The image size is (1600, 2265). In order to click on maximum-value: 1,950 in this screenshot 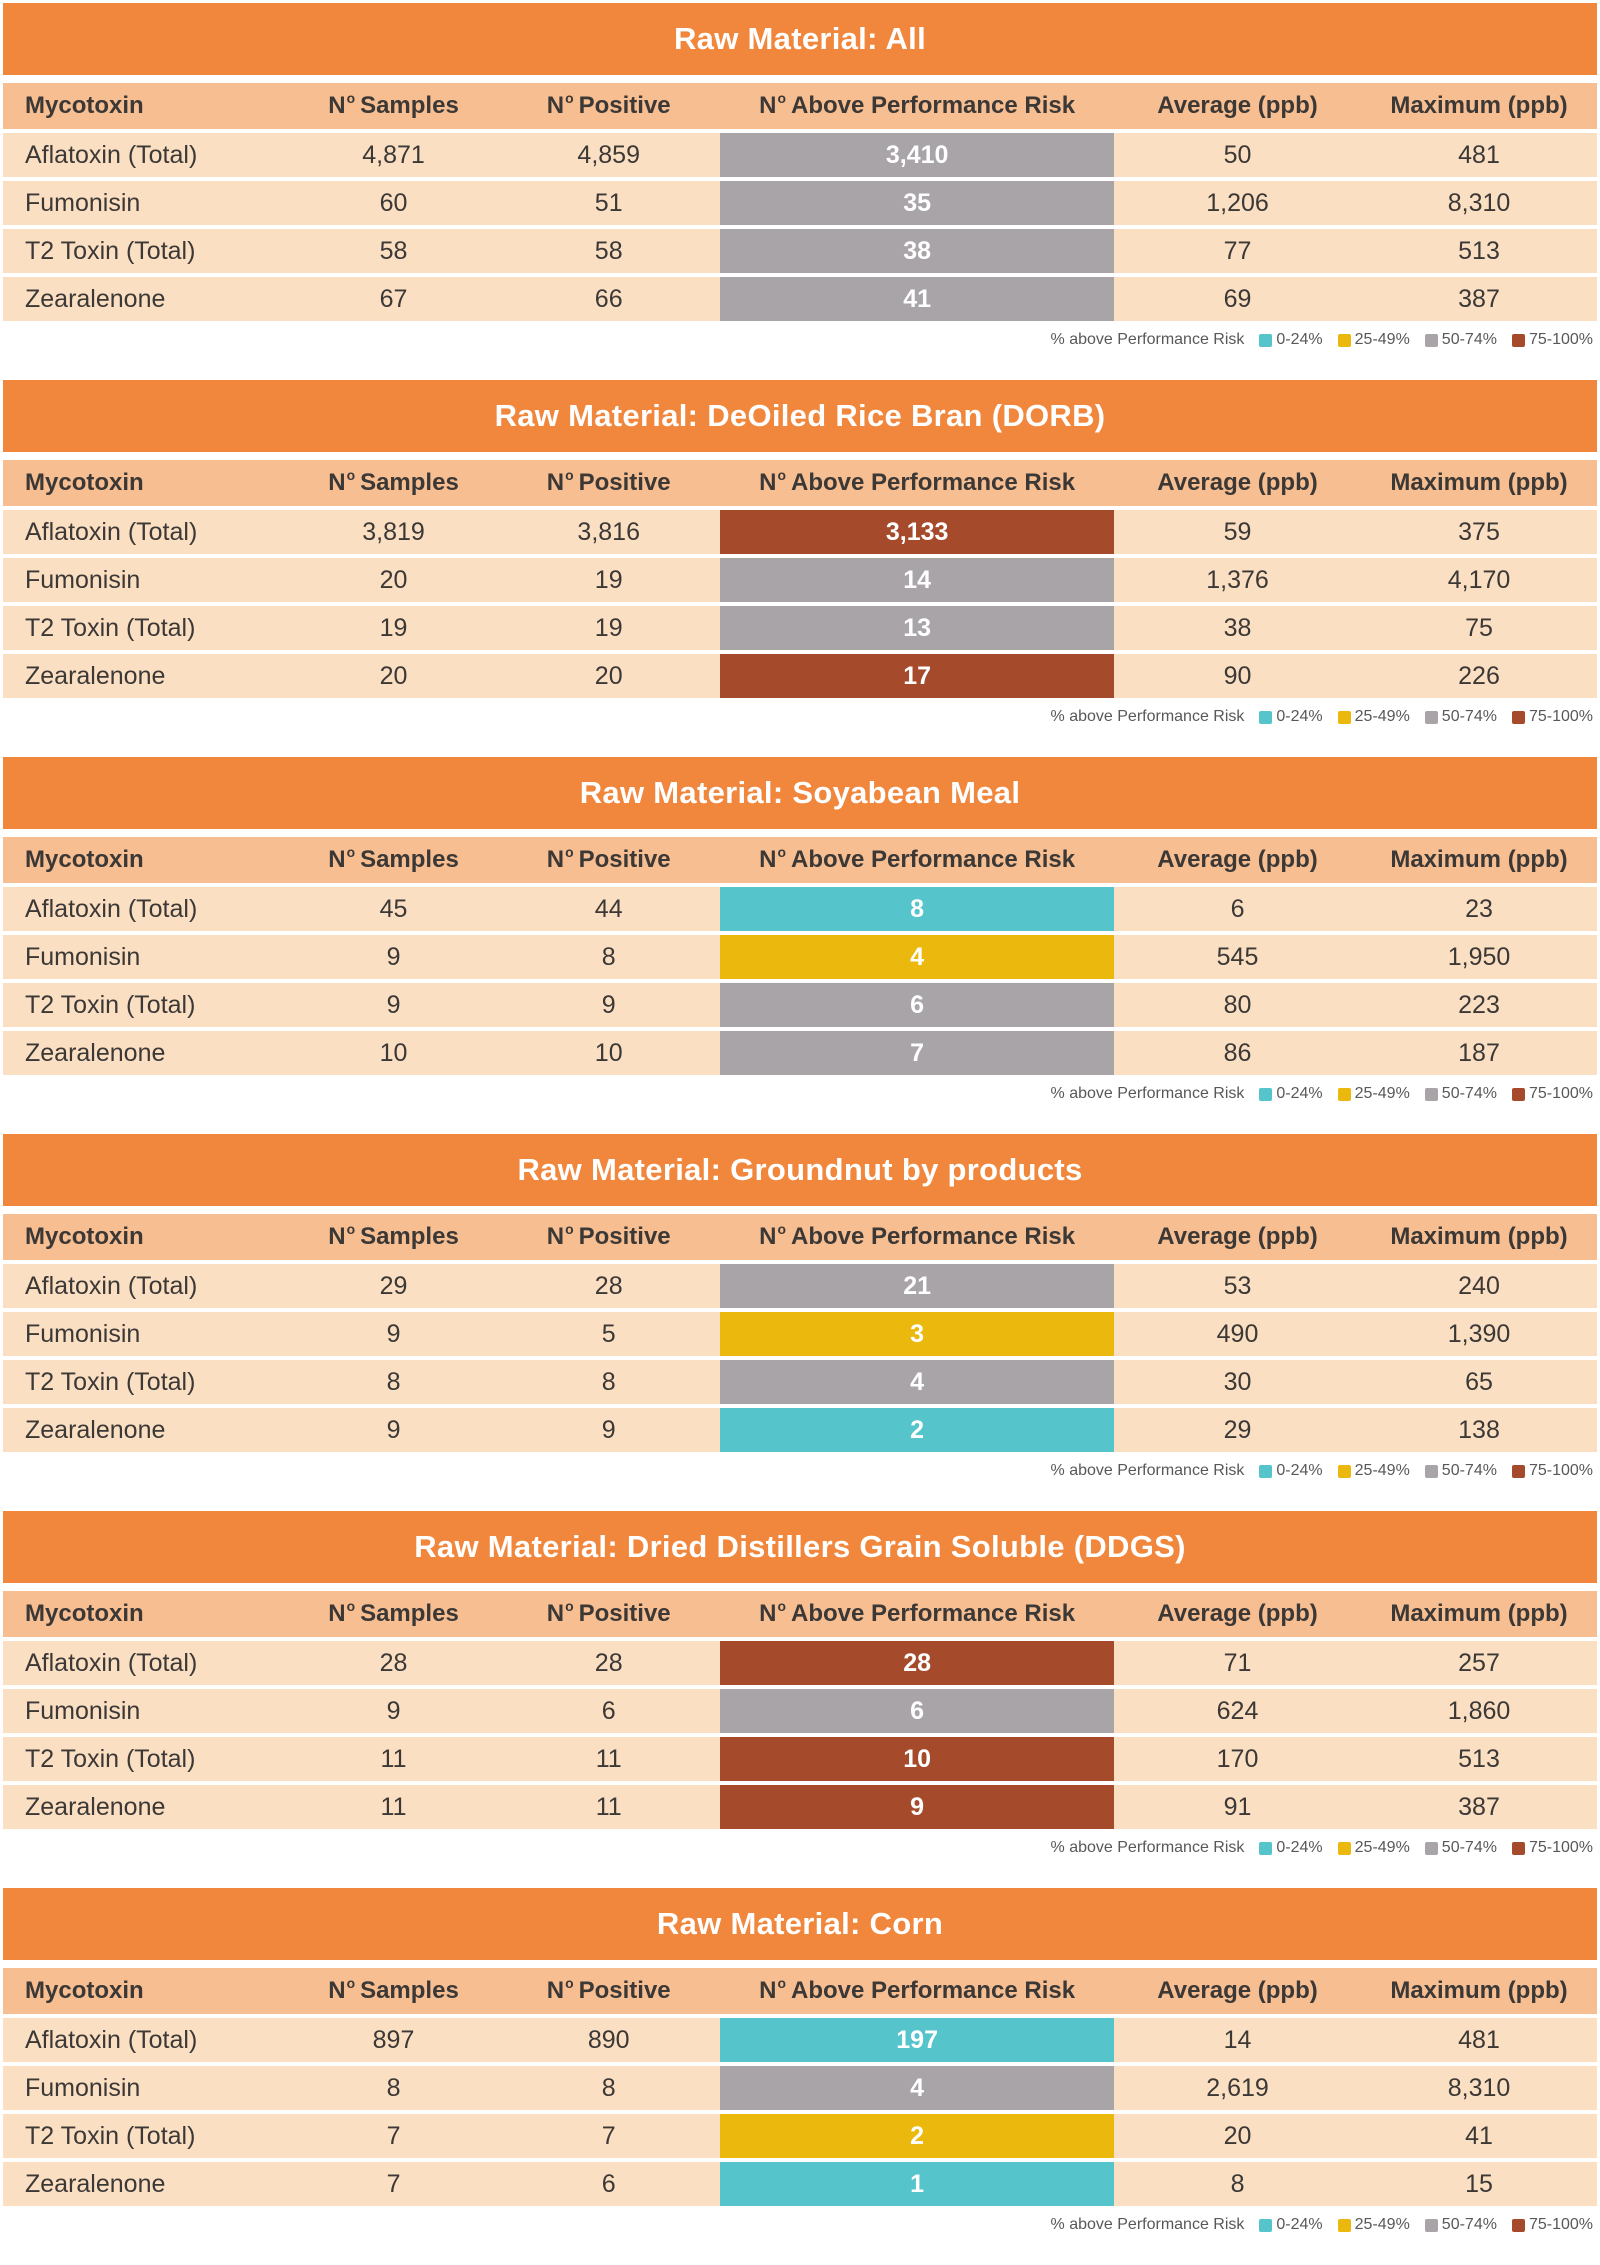, I will do `click(1479, 956)`.